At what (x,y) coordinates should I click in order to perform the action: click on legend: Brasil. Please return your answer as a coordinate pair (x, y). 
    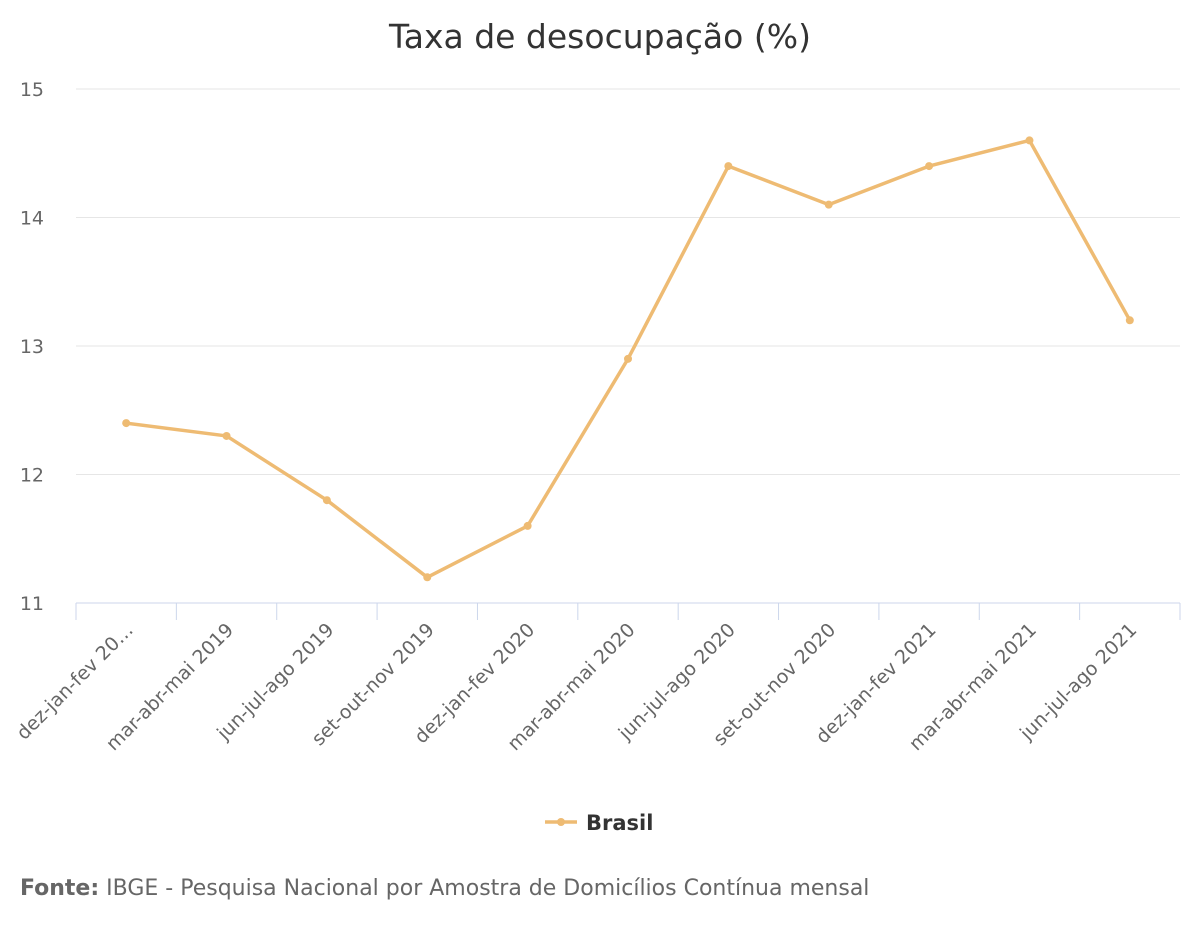
    Looking at the image, I should click on (599, 823).